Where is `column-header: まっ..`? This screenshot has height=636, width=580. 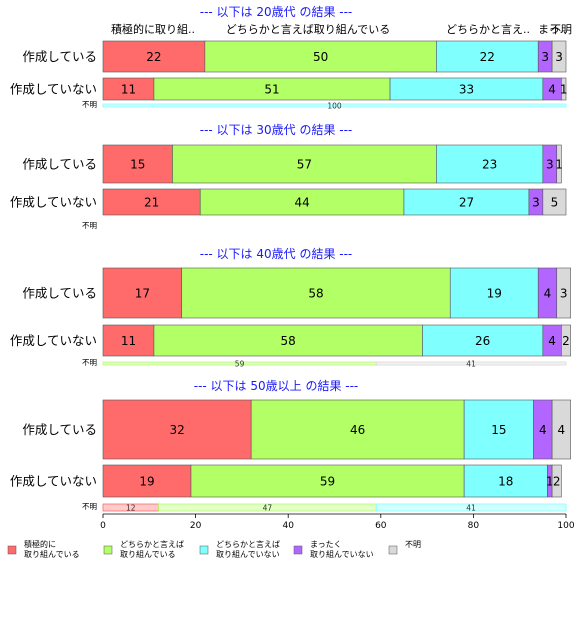
column-header: まっ.. is located at coordinates (552, 29).